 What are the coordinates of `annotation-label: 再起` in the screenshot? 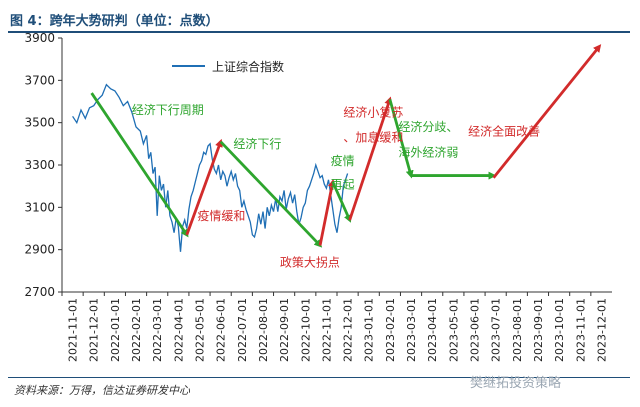 It's located at (343, 184).